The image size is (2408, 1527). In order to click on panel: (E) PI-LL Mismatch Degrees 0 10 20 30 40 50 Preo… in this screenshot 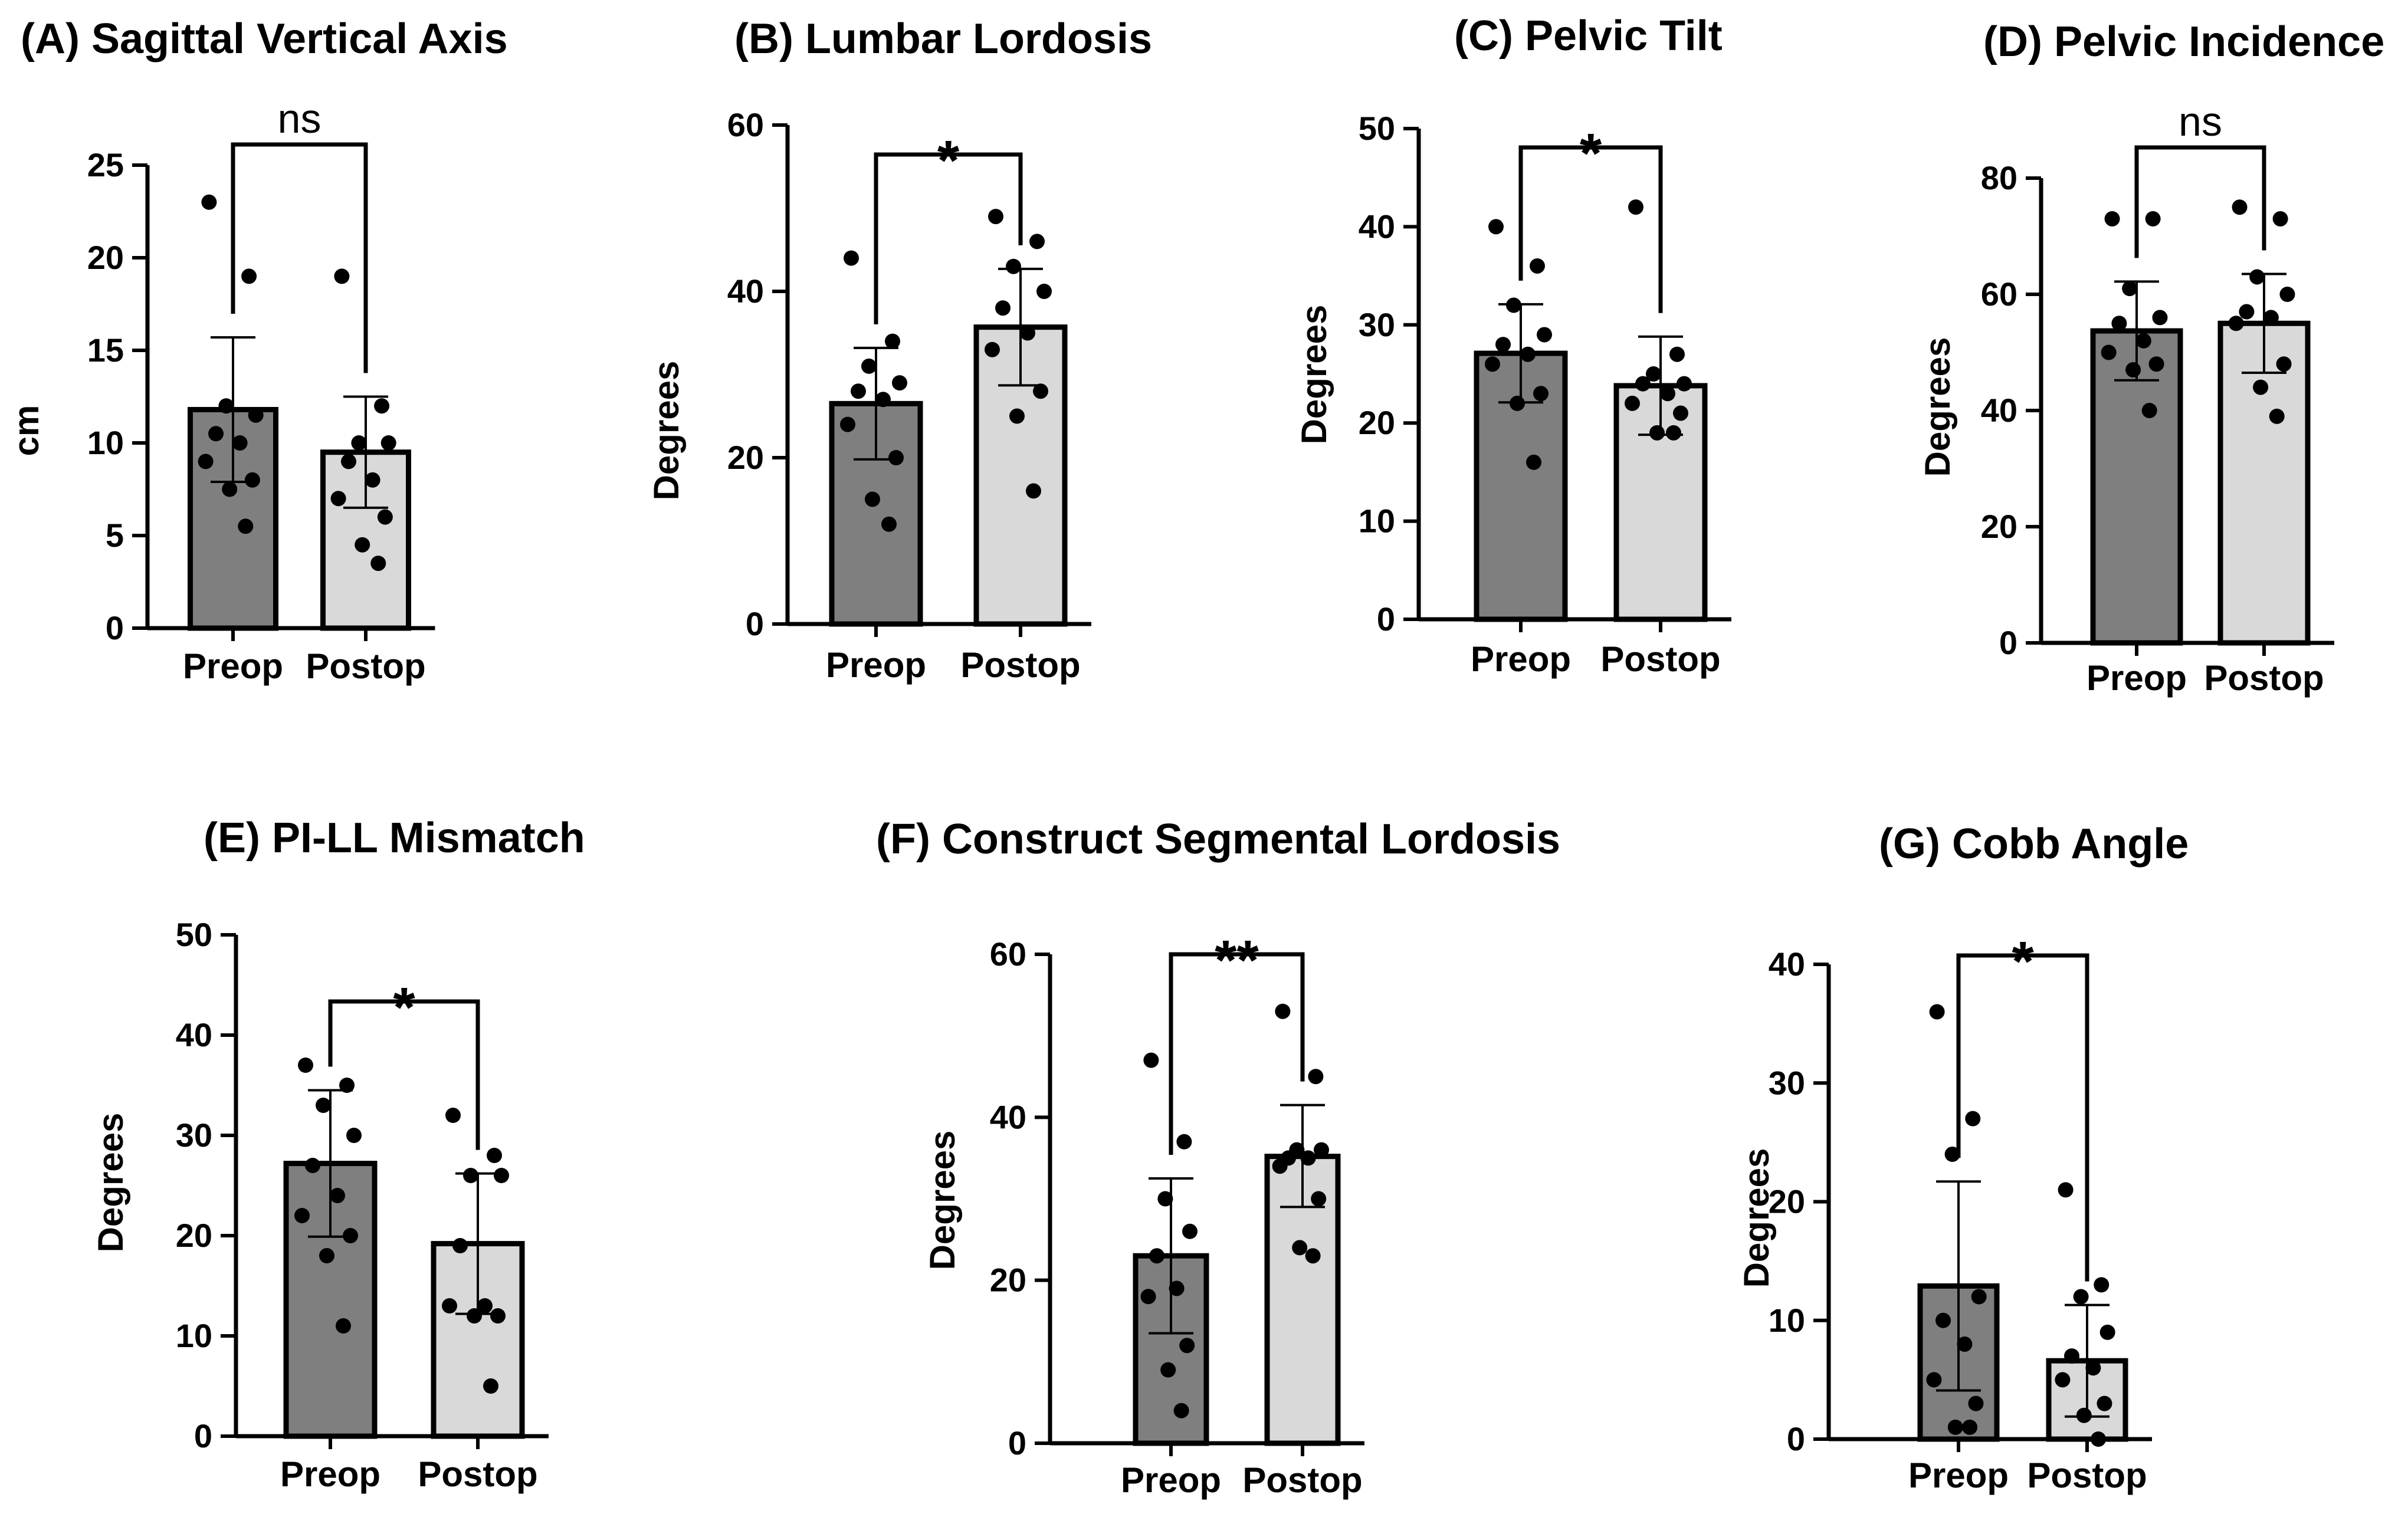, I will do `click(338, 1154)`.